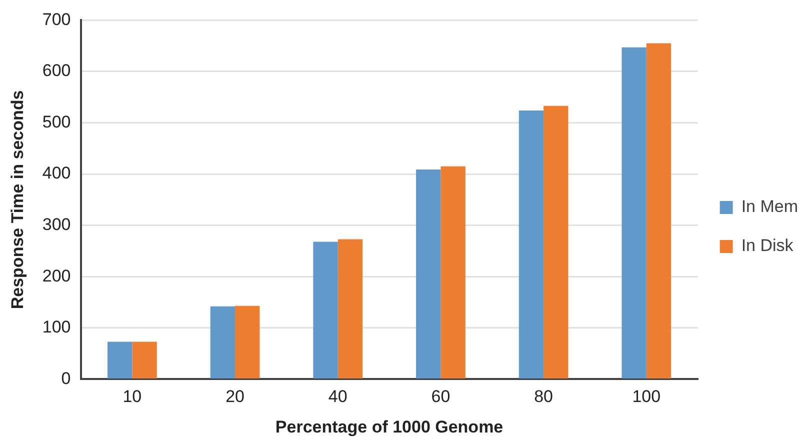 Image resolution: width=808 pixels, height=446 pixels. Describe the element at coordinates (56, 327) in the screenshot. I see `y-tick-label: 100` at that location.